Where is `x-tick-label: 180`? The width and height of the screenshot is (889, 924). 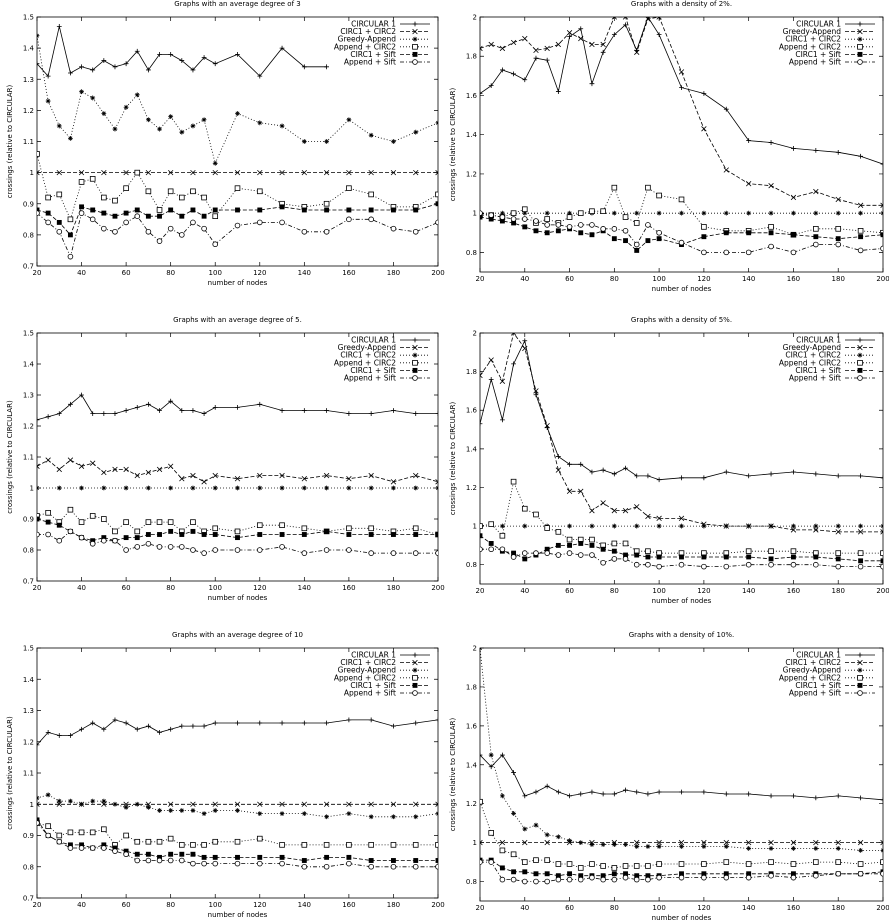 x-tick-label: 180 is located at coordinates (393, 905).